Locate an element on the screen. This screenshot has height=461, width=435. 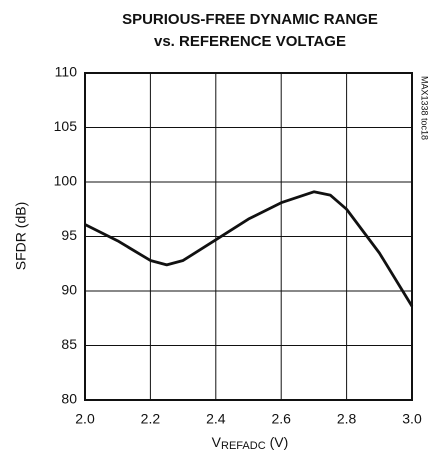
x-tick-label: 3.0 is located at coordinates (412, 419).